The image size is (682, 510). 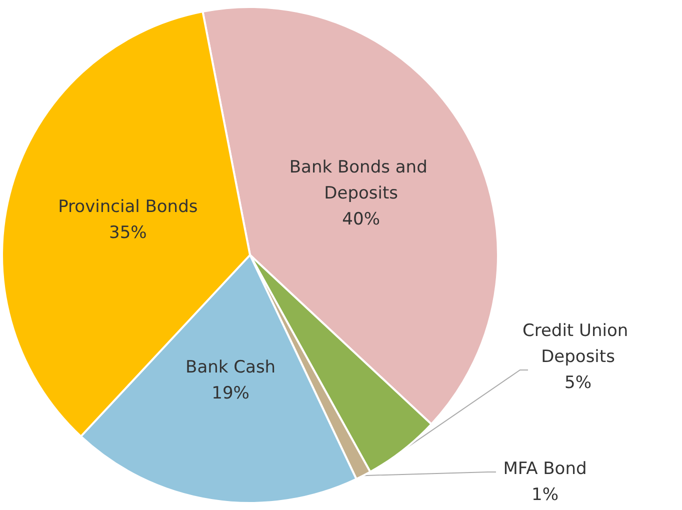 What do you see at coordinates (578, 344) in the screenshot?
I see `slice-label: Credit Union Deposits` at bounding box center [578, 344].